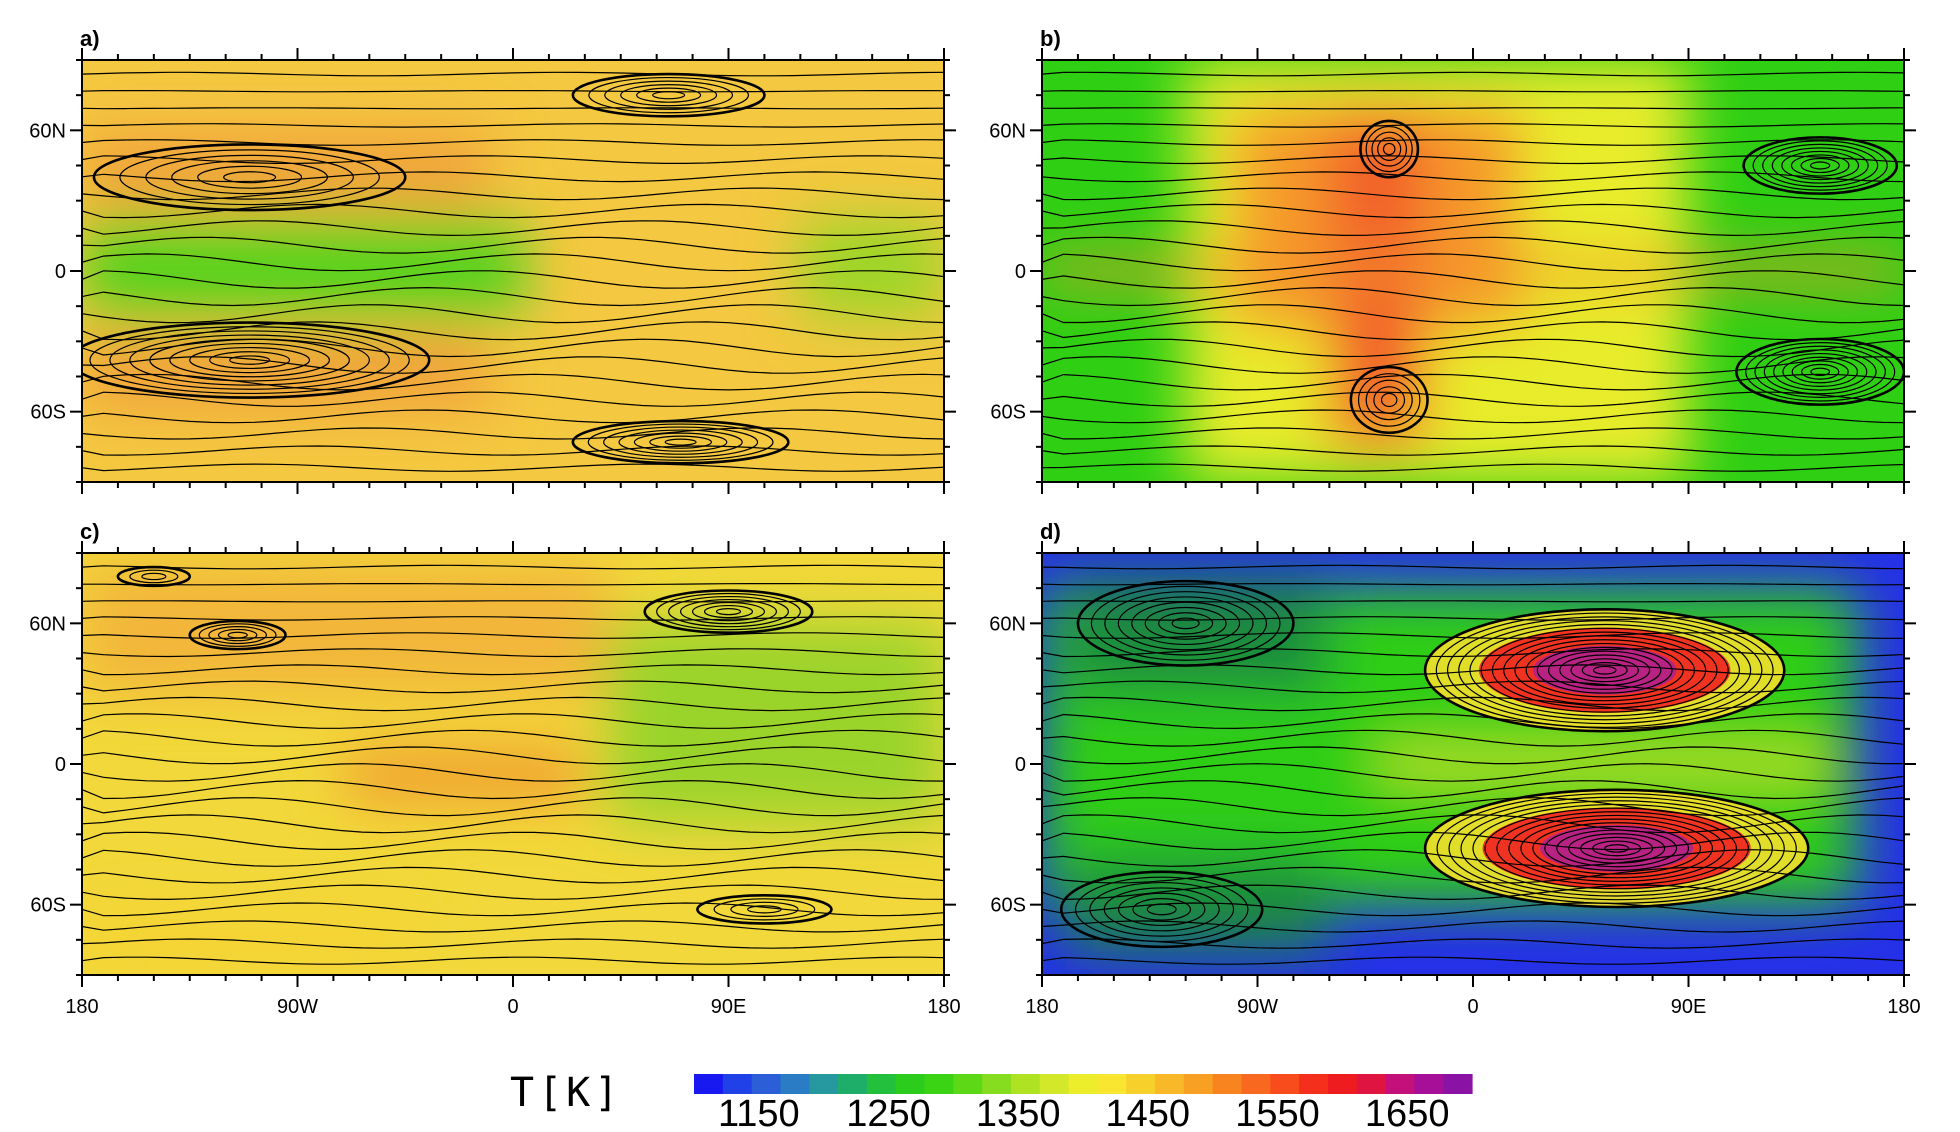  I want to click on colorbar-tick-label: 1450, so click(1148, 1112).